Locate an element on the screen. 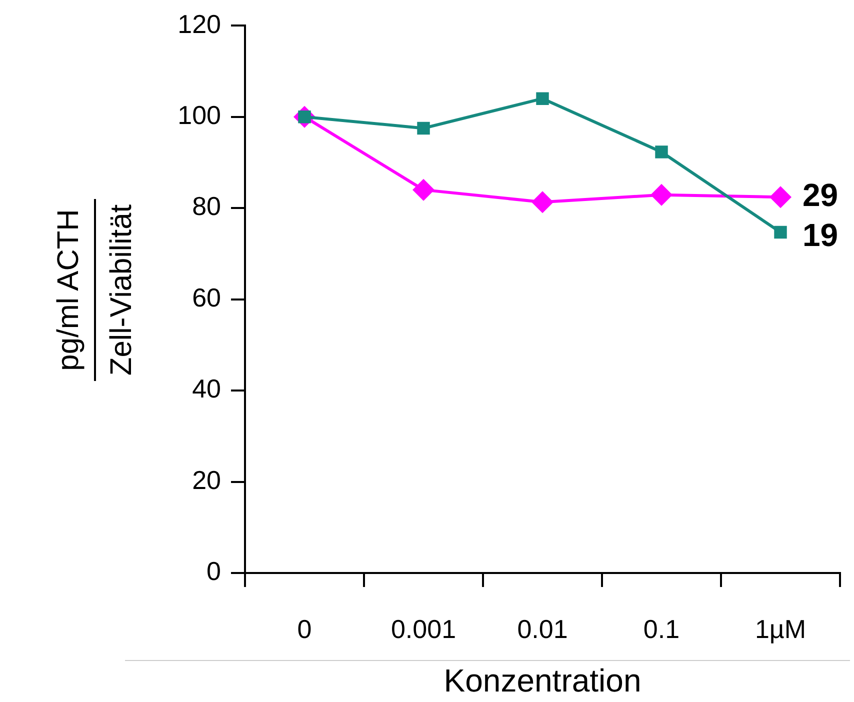 The width and height of the screenshot is (854, 702). x-tick-label: 0 is located at coordinates (304, 629).